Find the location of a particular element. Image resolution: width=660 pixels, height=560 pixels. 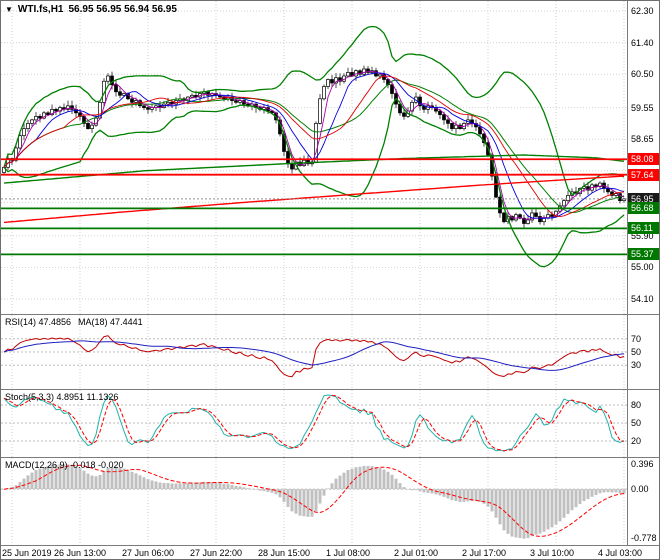

time-axis-label: 27 Jun 22:00 is located at coordinates (216, 553).